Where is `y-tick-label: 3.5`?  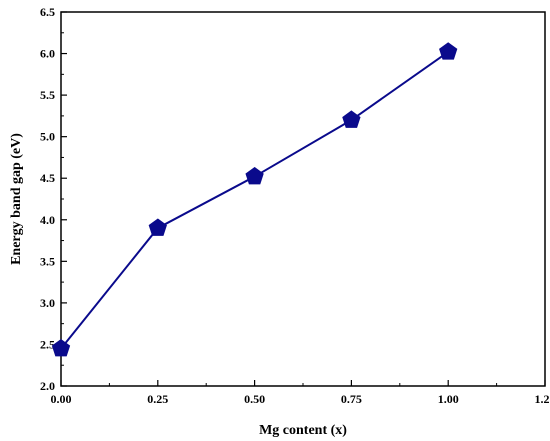 y-tick-label: 3.5 is located at coordinates (47, 261).